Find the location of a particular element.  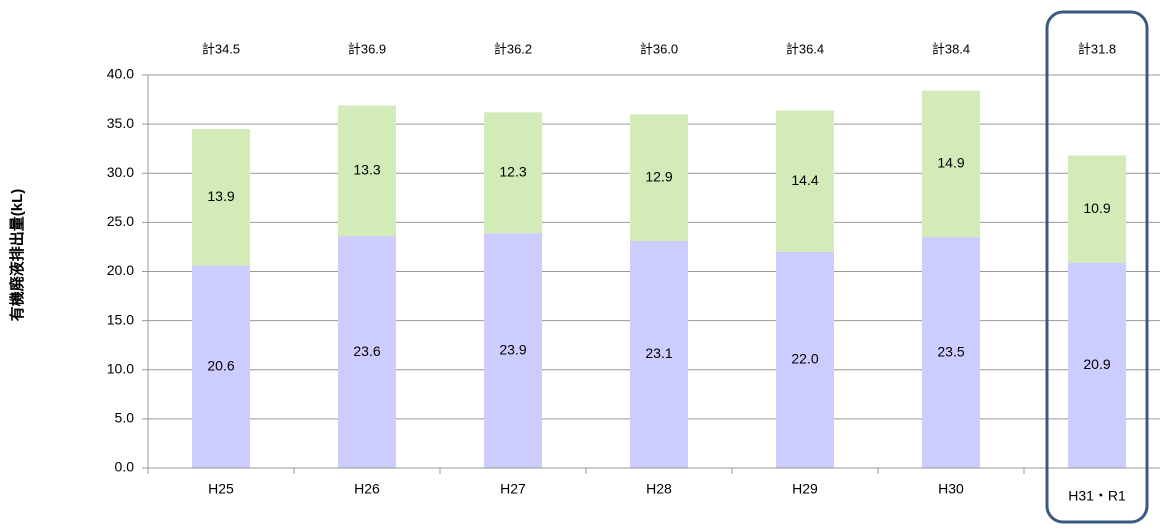

highlight-box is located at coordinates (1097, 267).